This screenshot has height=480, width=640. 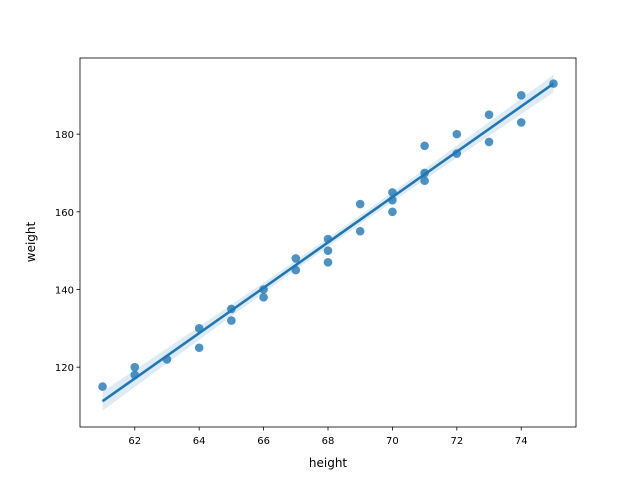 I want to click on x-tick-label: 62, so click(x=134, y=441).